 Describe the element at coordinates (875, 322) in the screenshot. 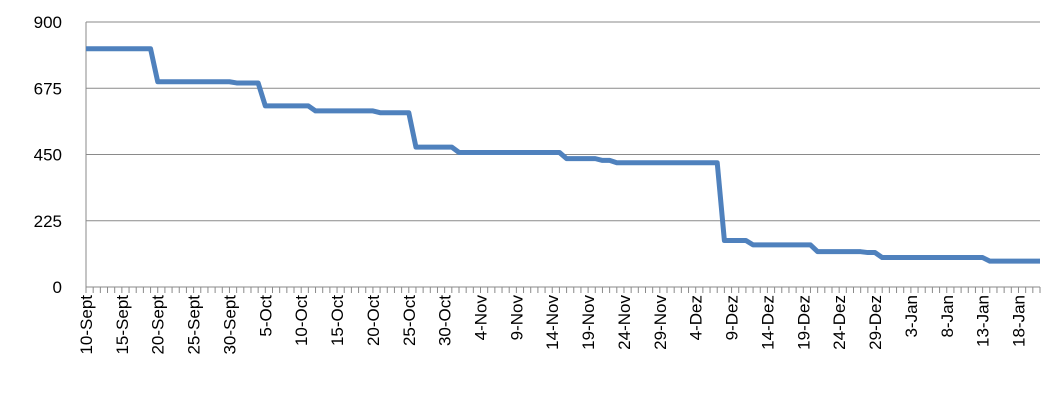

I see `x-tick-label-22: 29-Dez` at that location.